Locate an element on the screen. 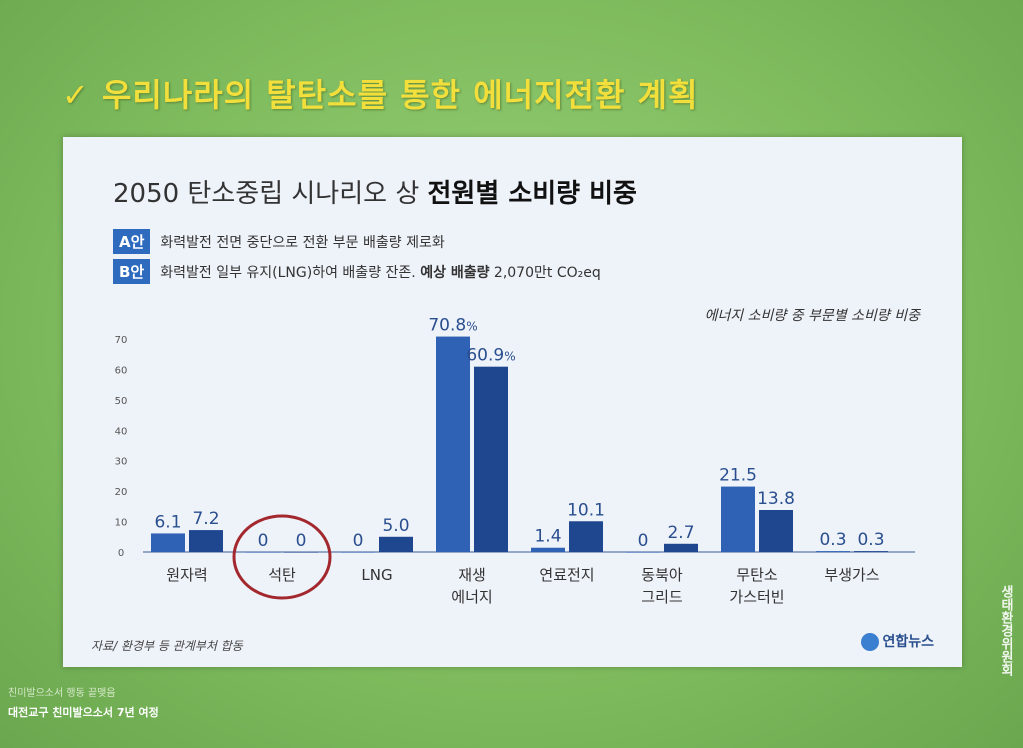  legend-b-badge: B안 is located at coordinates (132, 271).